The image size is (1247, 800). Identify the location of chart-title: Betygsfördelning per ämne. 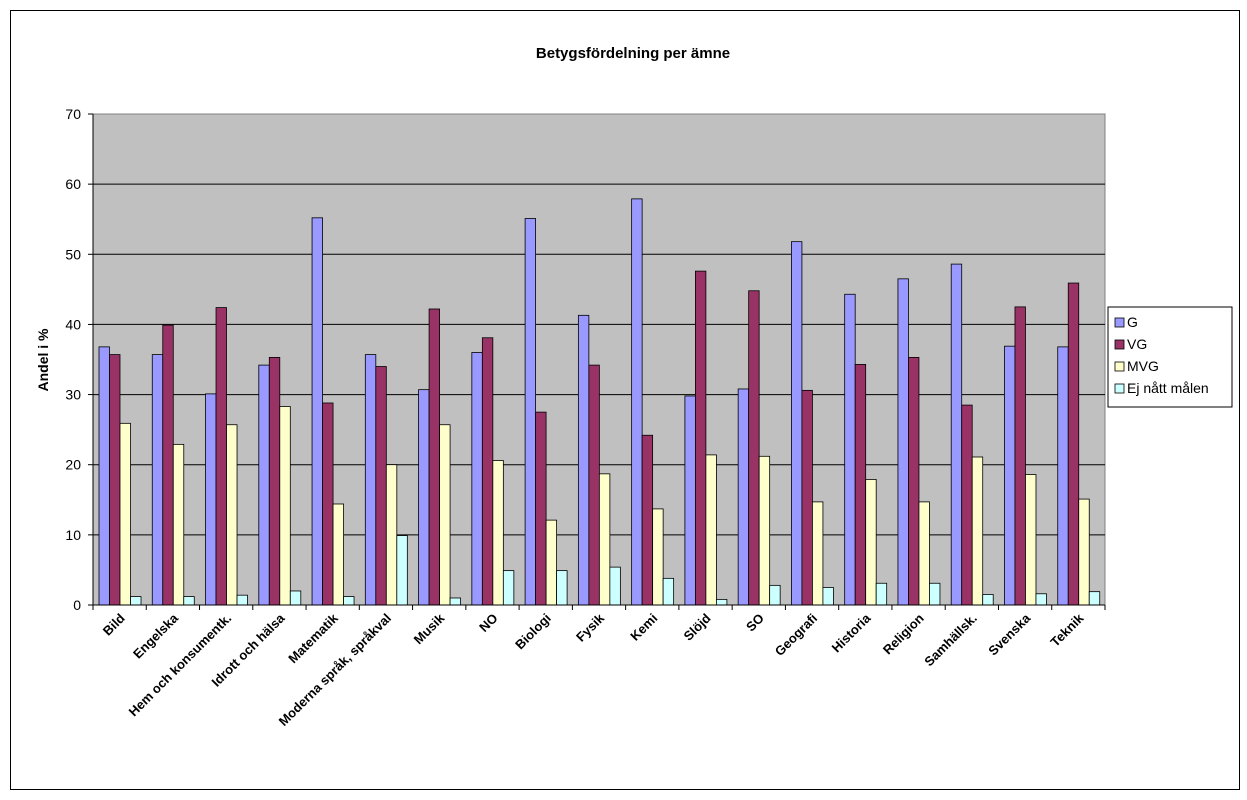
(633, 53).